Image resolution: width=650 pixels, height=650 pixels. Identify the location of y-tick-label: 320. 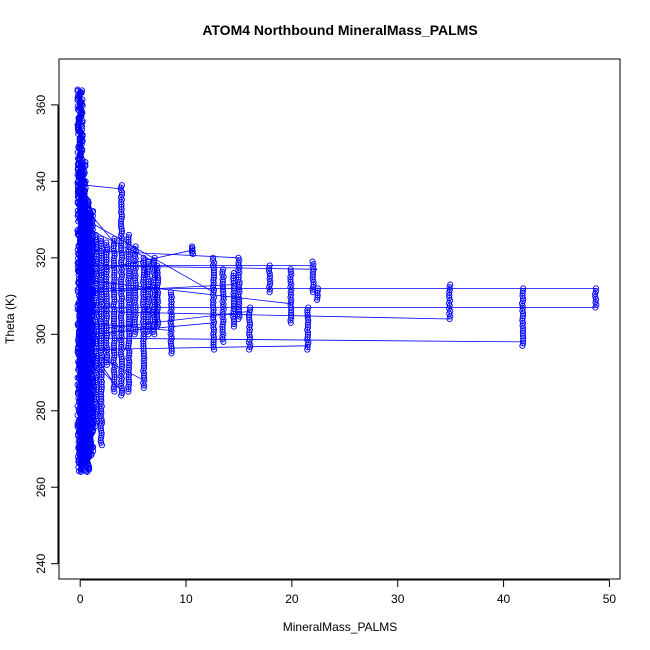
(41, 257).